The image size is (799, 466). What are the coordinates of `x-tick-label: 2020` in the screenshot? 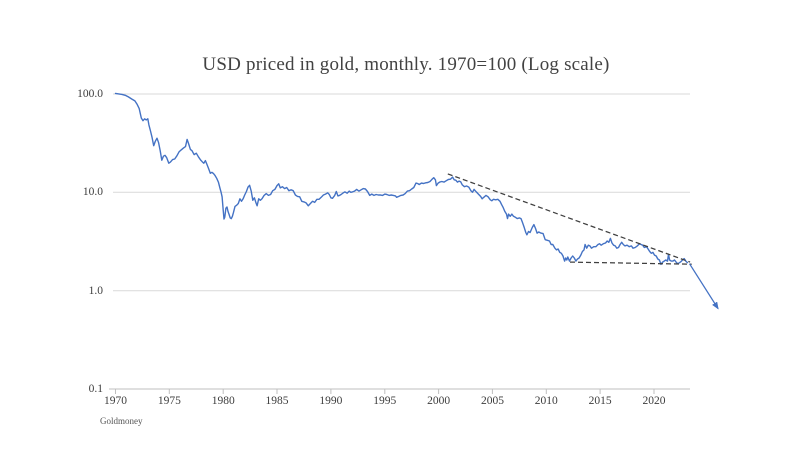 It's located at (654, 401).